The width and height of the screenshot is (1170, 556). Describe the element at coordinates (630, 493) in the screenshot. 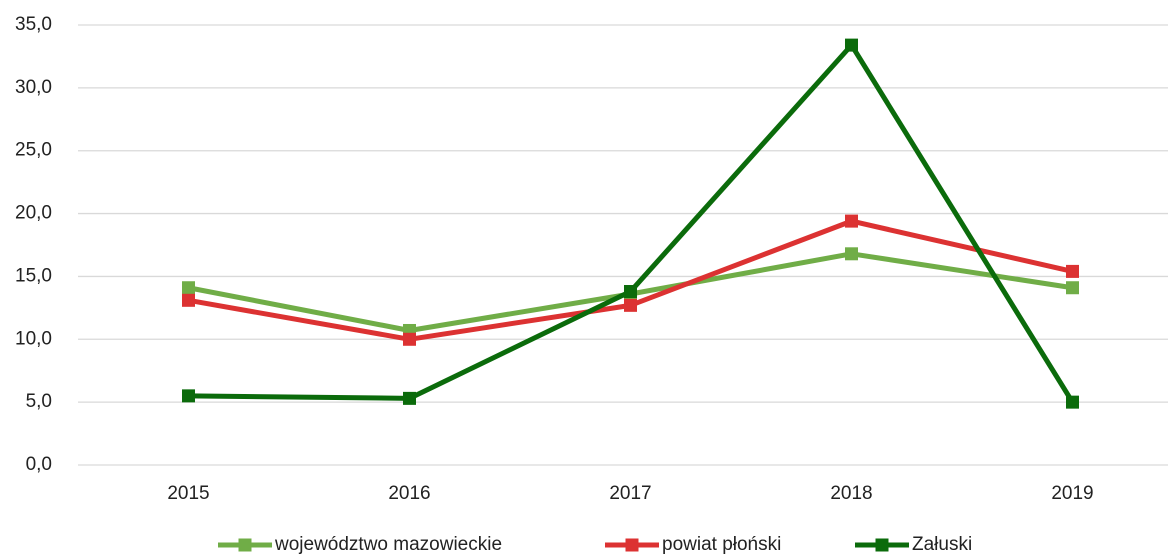

I see `x-tick-label: 2017` at that location.